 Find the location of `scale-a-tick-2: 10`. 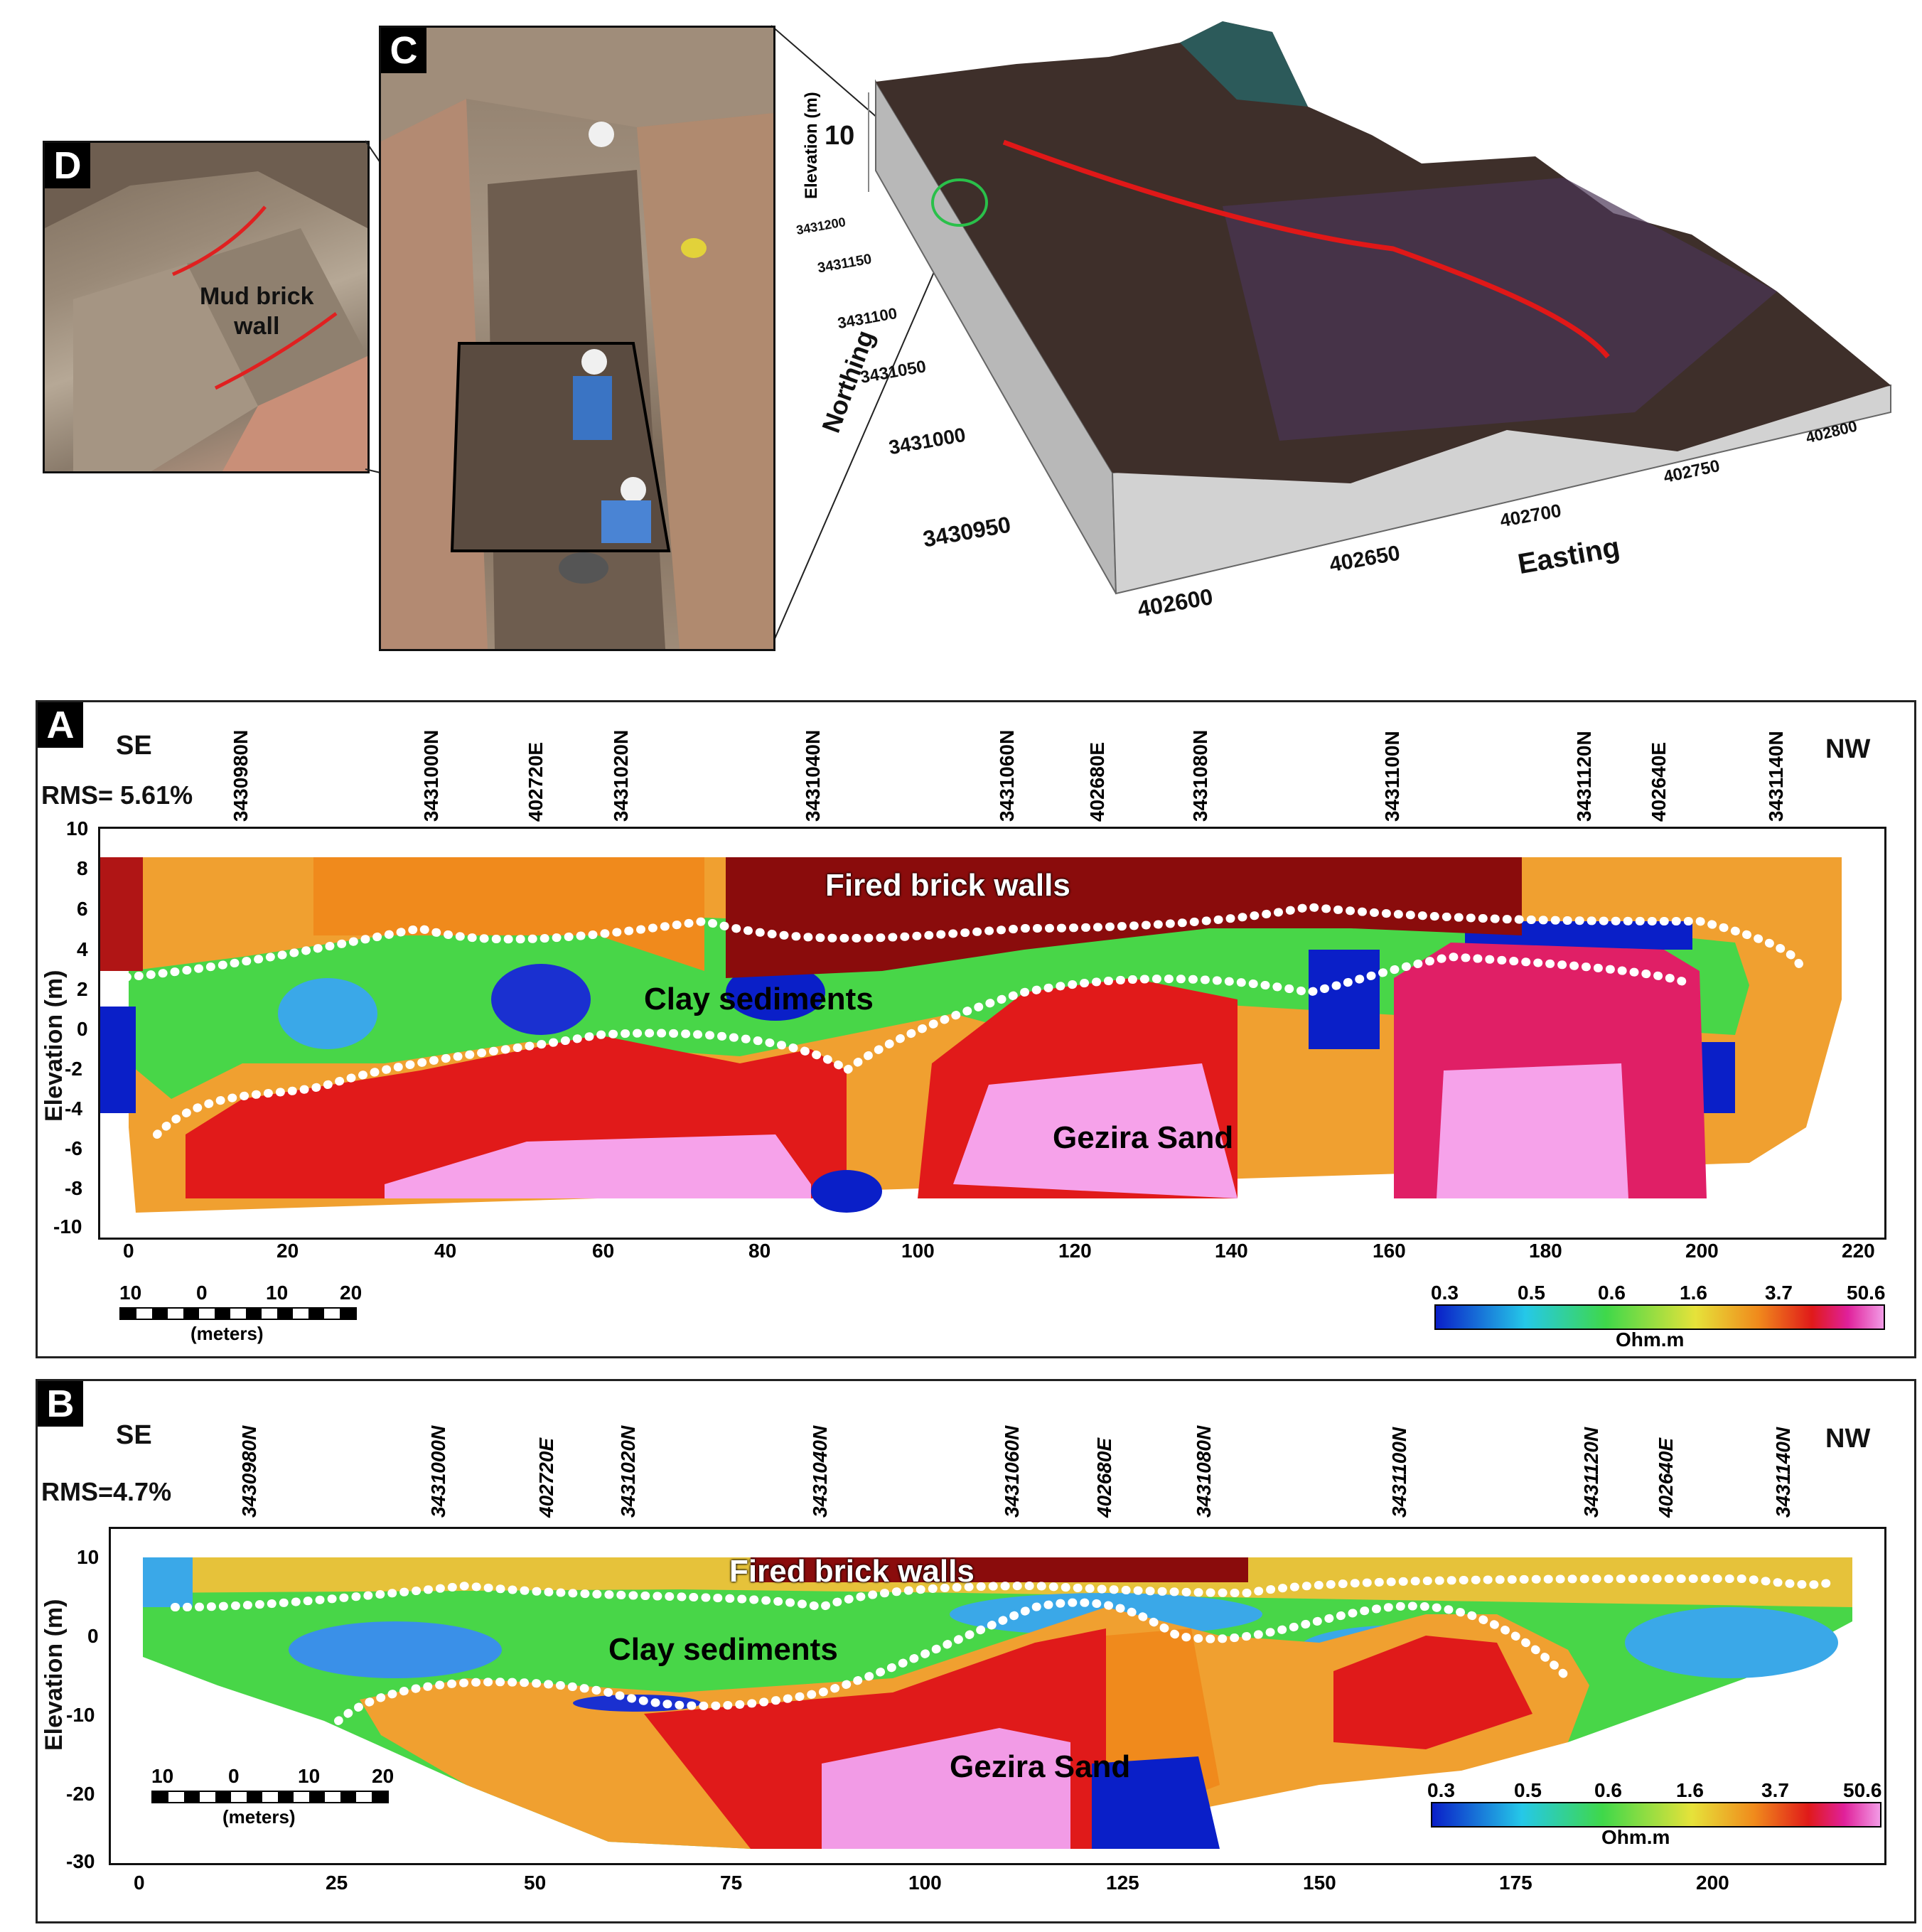

scale-a-tick-2: 10 is located at coordinates (277, 1293).